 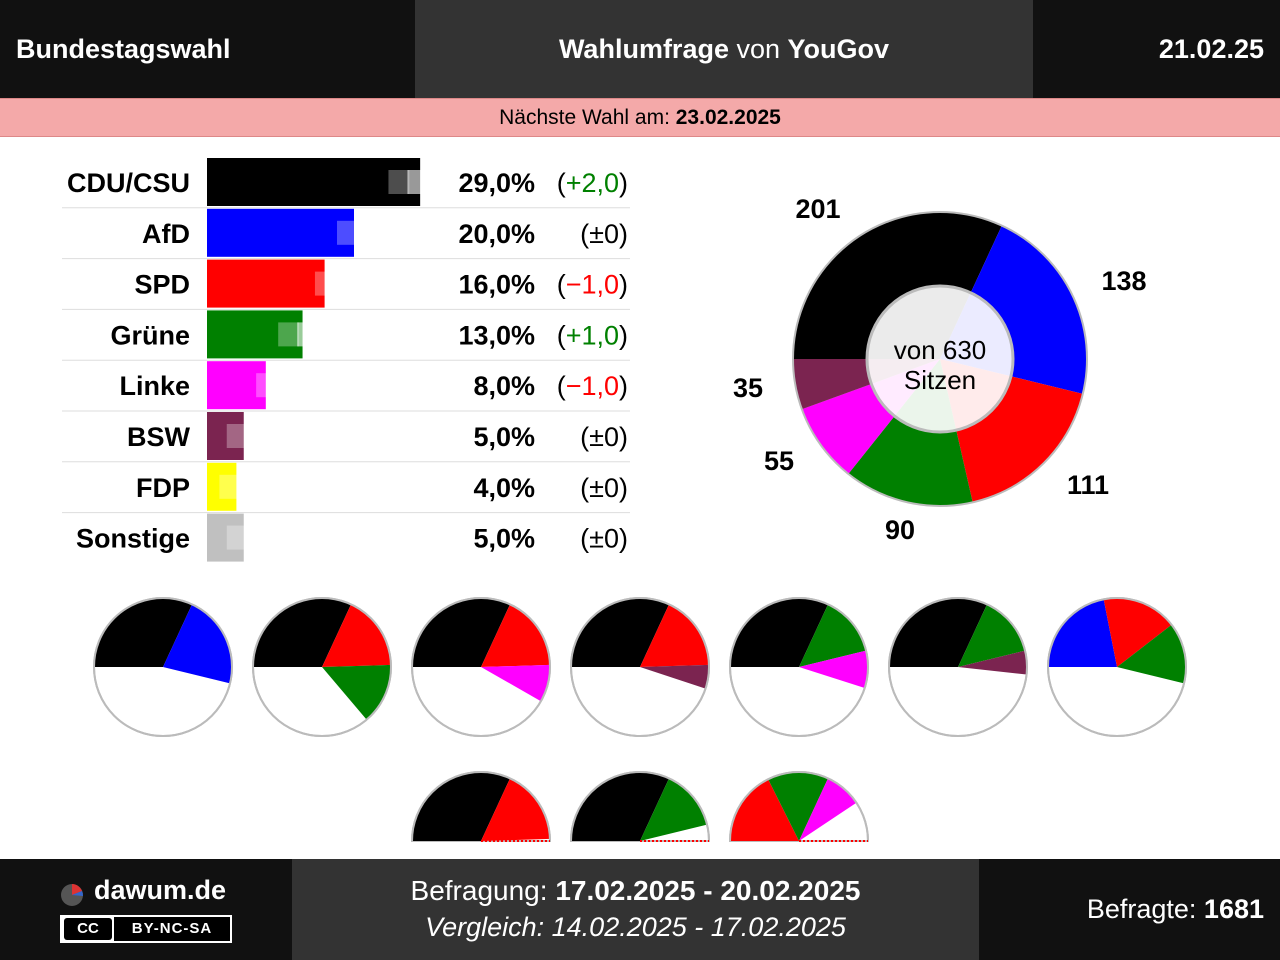 What do you see at coordinates (604, 437) in the screenshot?
I see `change-label-bsw: (±0)` at bounding box center [604, 437].